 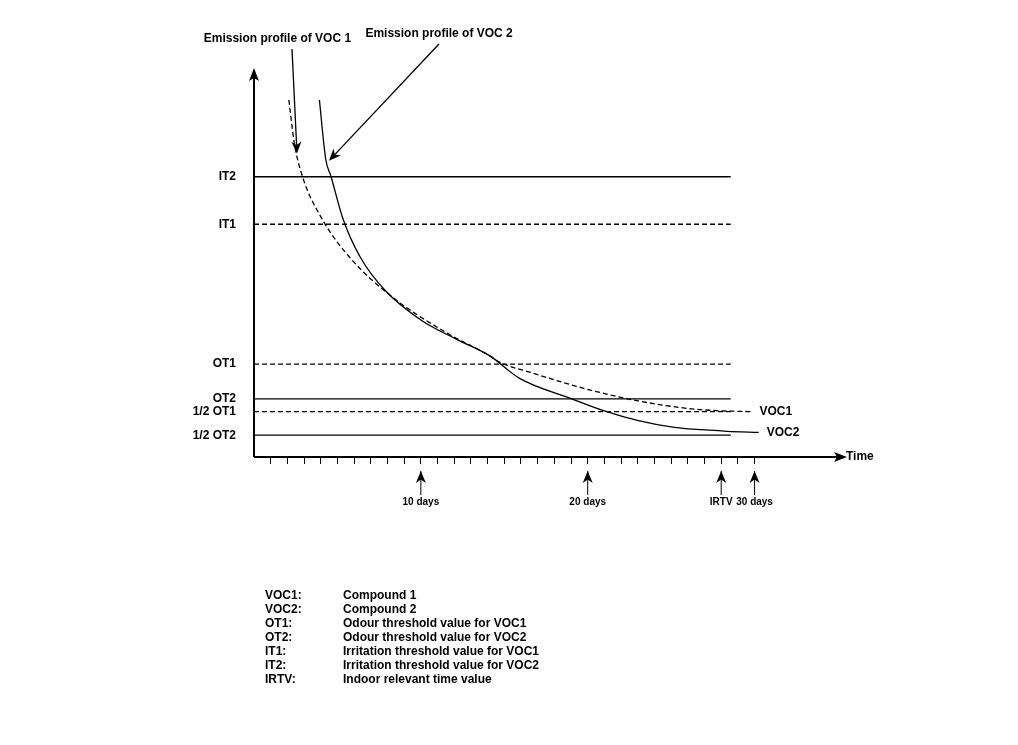 What do you see at coordinates (776, 410) in the screenshot?
I see `series-label: VOC1` at bounding box center [776, 410].